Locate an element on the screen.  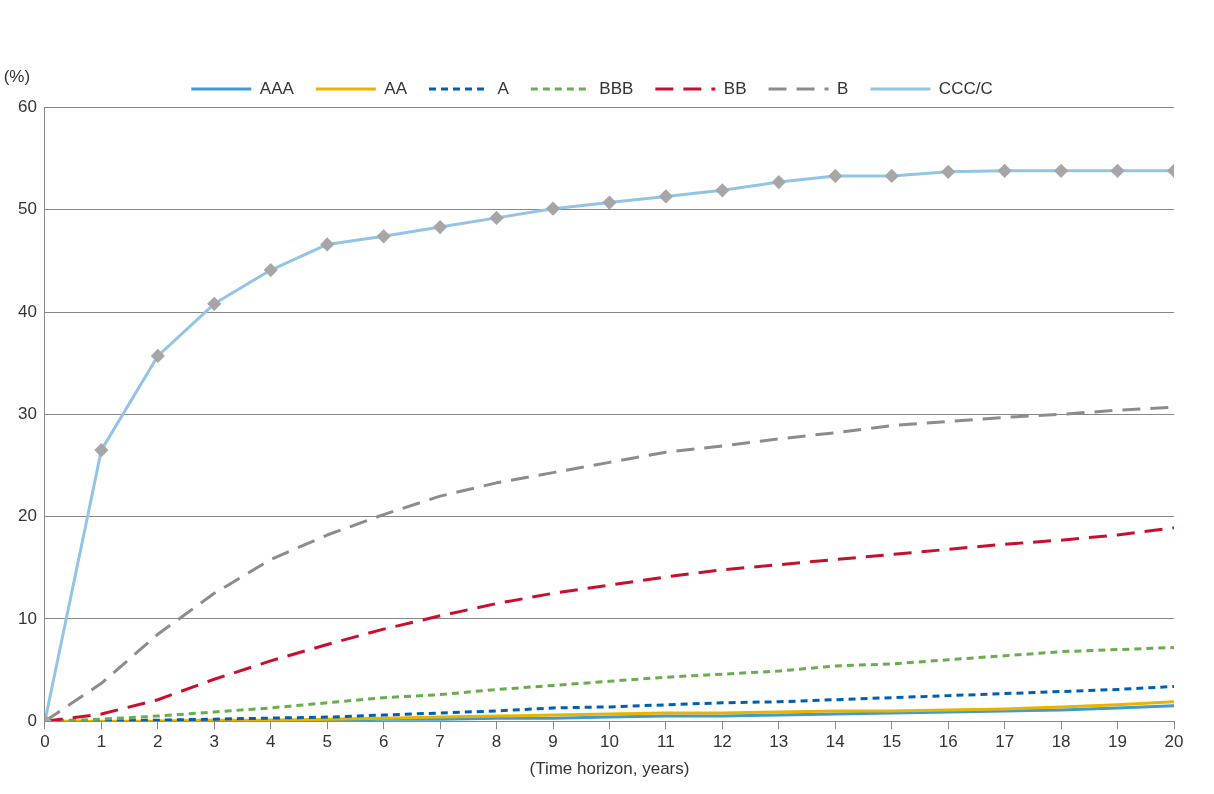
x-tick-label: 9 is located at coordinates (553, 742).